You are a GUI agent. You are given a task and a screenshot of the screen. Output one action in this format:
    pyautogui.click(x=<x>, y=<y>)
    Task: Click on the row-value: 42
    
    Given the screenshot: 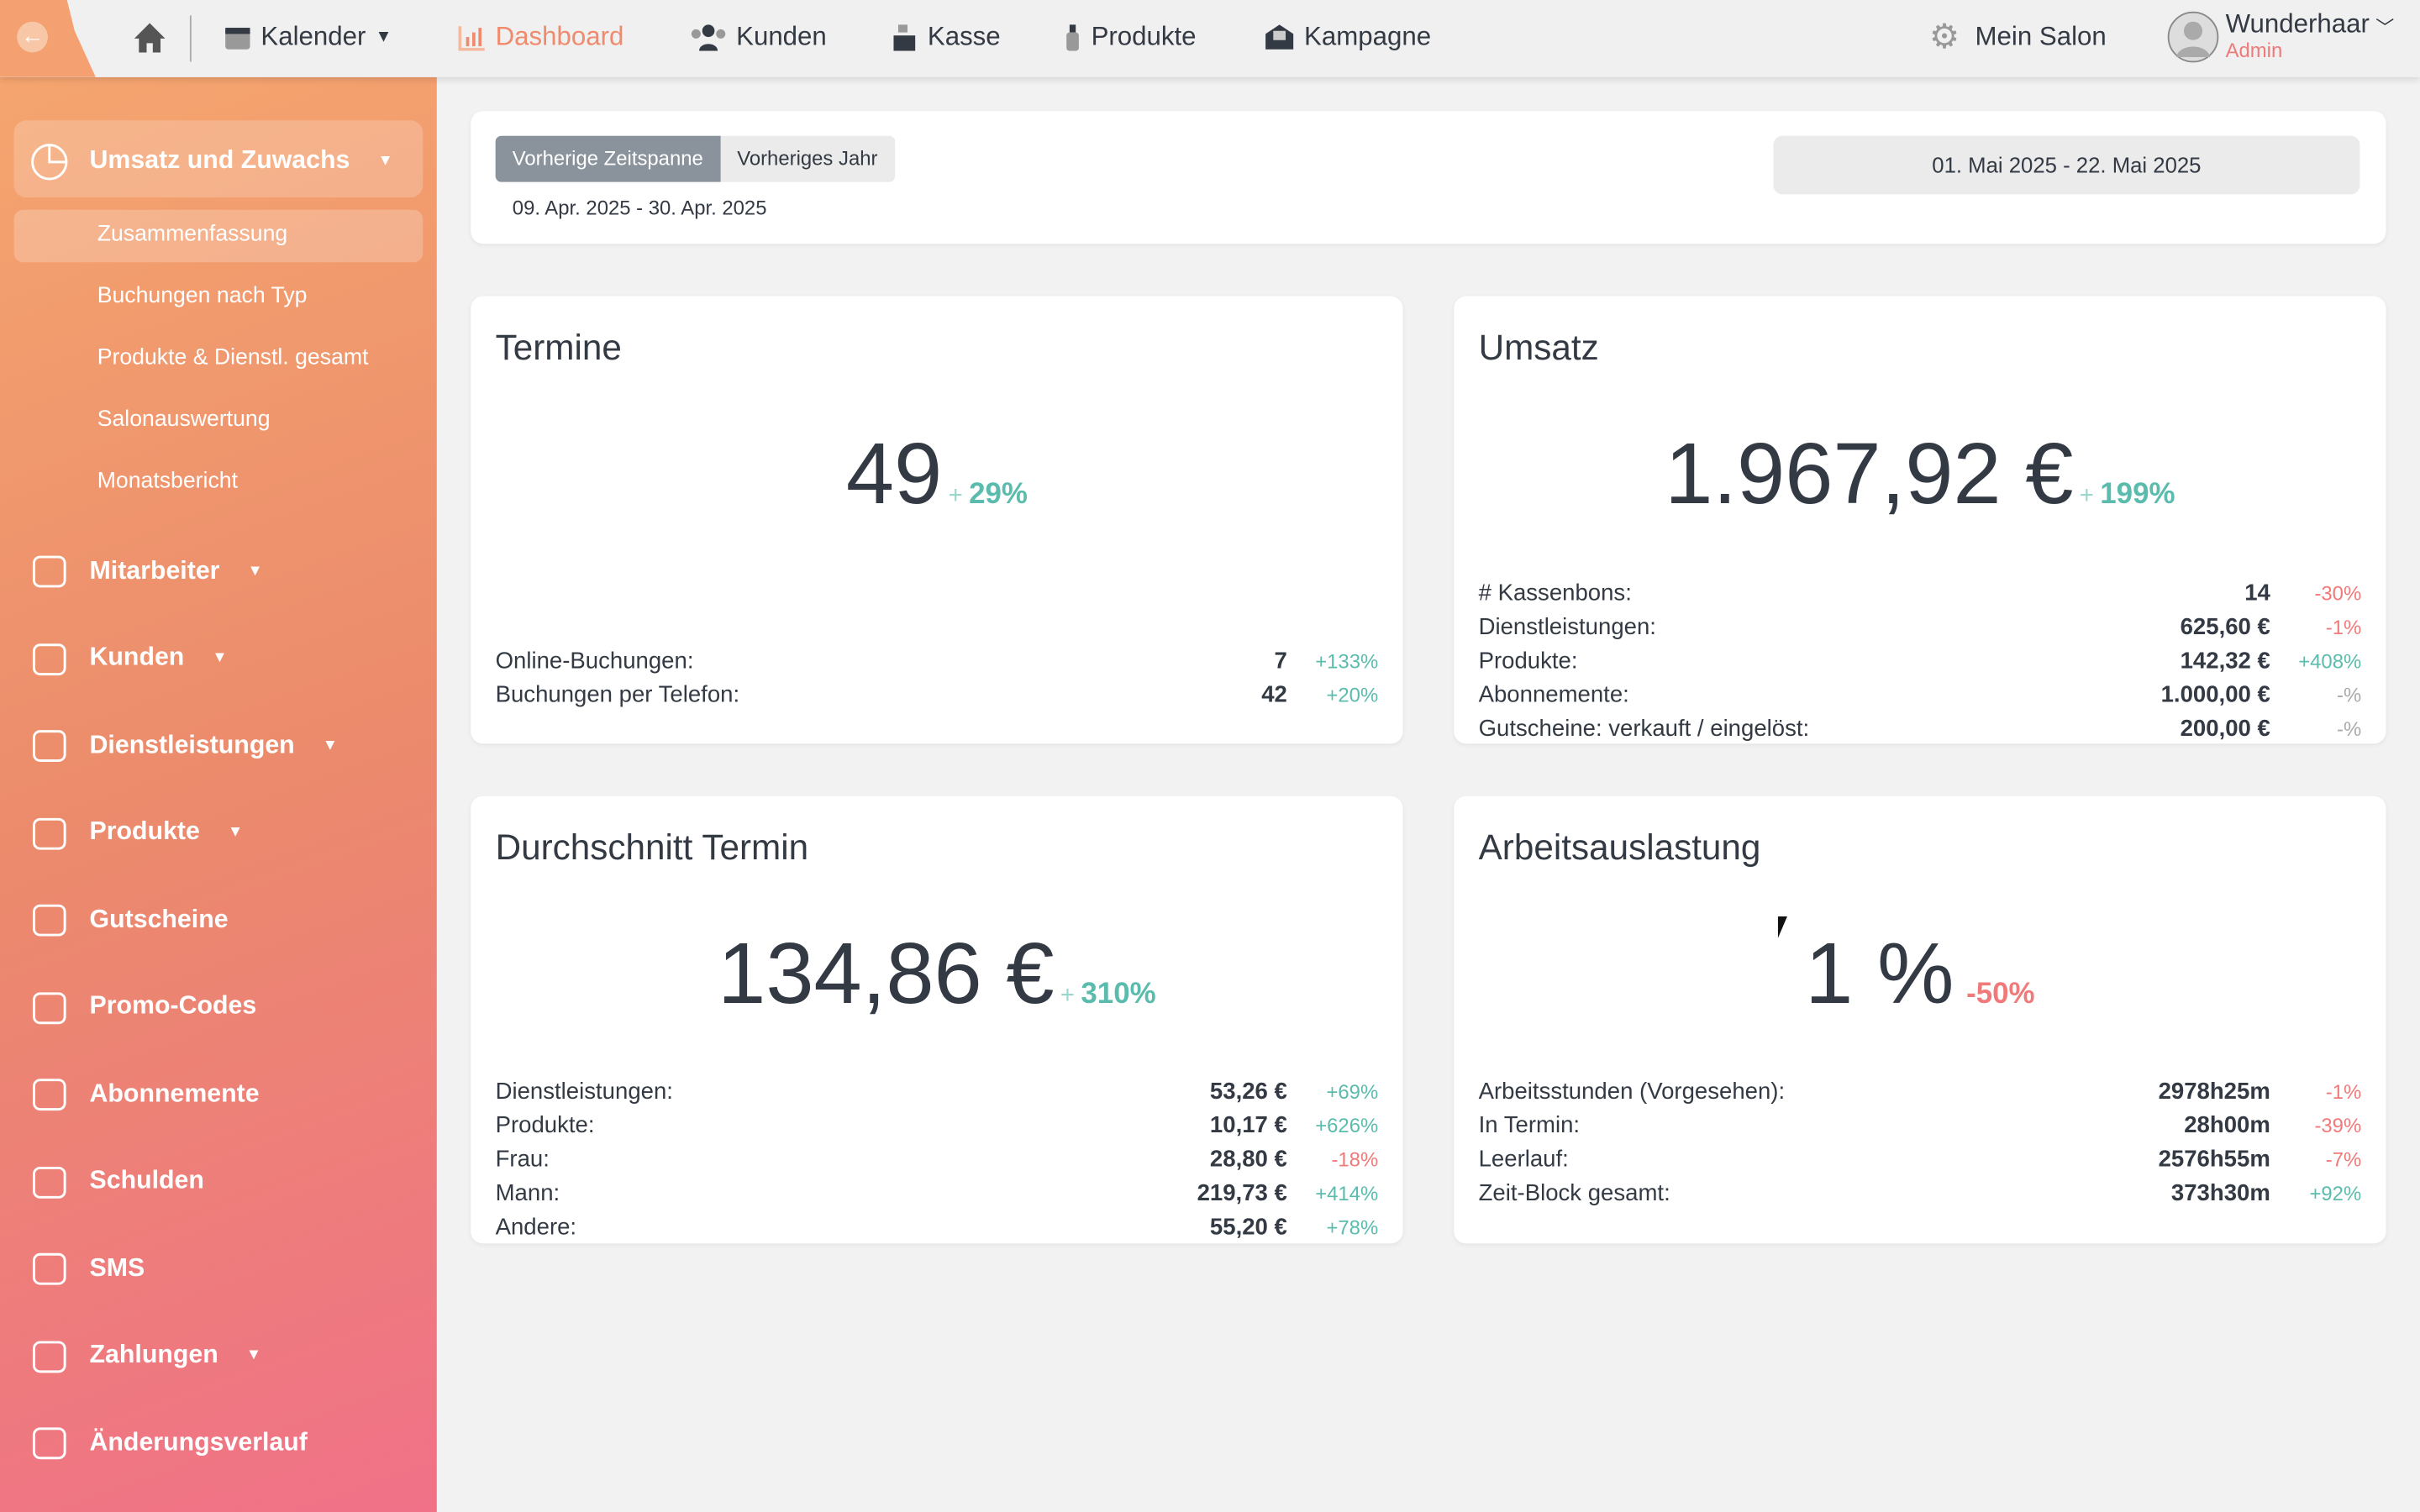 What is the action you would take?
    pyautogui.click(x=1274, y=695)
    